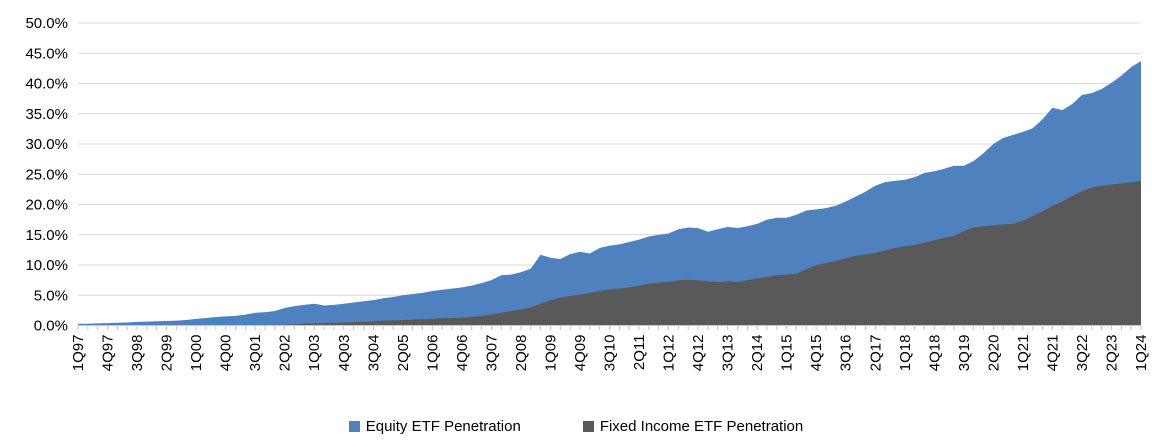 This screenshot has height=447, width=1152. Describe the element at coordinates (314, 353) in the screenshot. I see `x-axis-tick-label: 1Q03` at that location.